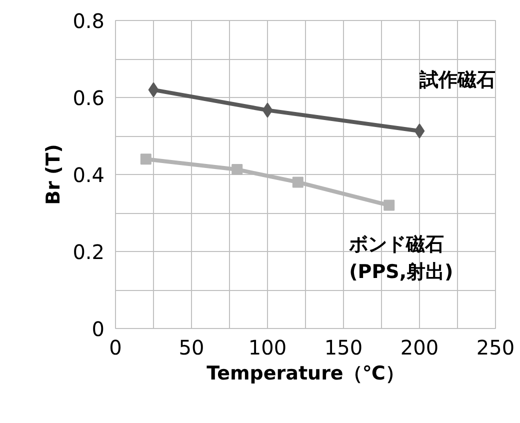 This screenshot has height=423, width=520. What do you see at coordinates (343, 348) in the screenshot?
I see `x-tick-label: 150` at bounding box center [343, 348].